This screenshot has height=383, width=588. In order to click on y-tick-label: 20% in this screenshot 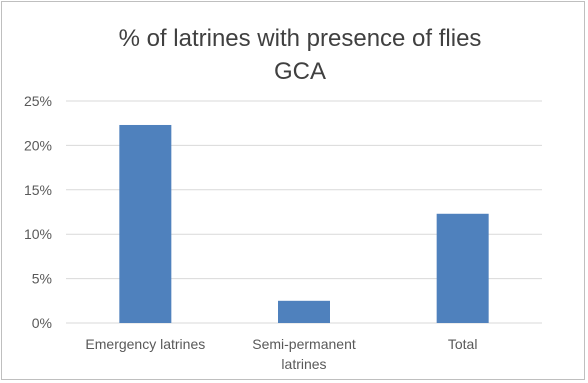, I will do `click(38, 145)`.